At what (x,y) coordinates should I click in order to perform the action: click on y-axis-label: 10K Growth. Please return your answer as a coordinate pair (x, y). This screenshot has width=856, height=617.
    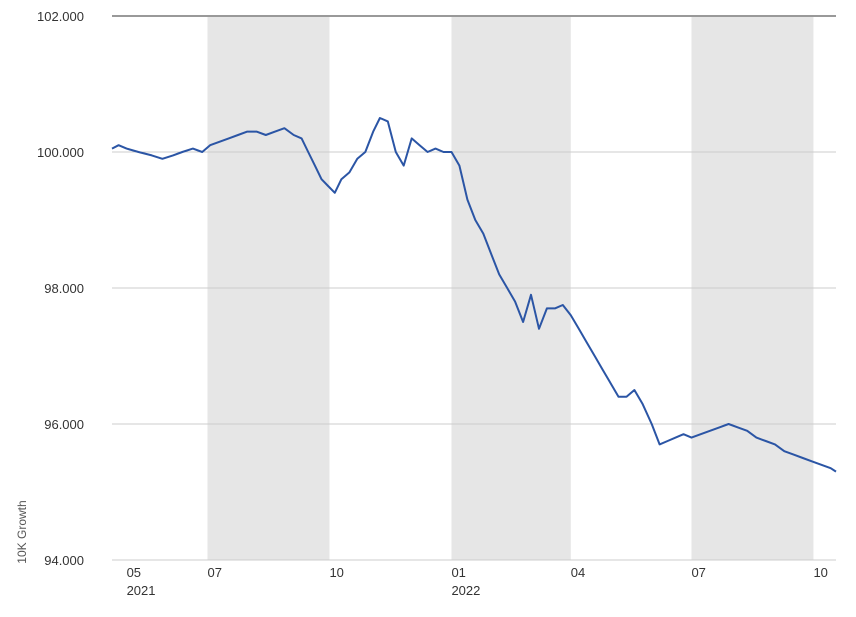
    Looking at the image, I should click on (22, 531).